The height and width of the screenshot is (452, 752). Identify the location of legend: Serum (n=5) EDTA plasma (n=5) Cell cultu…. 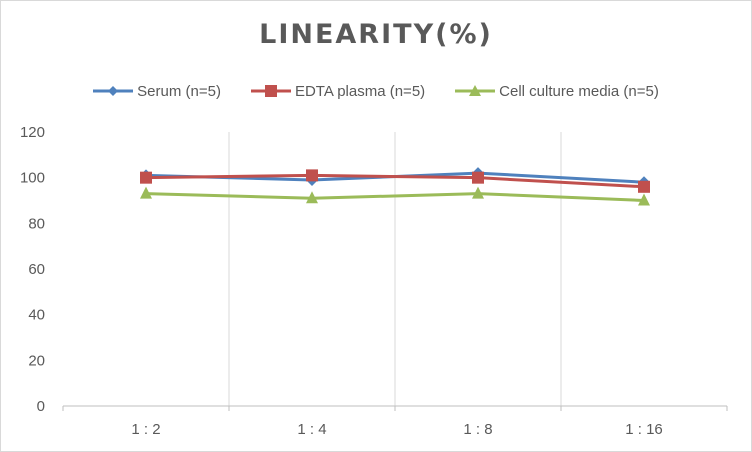
(376, 91).